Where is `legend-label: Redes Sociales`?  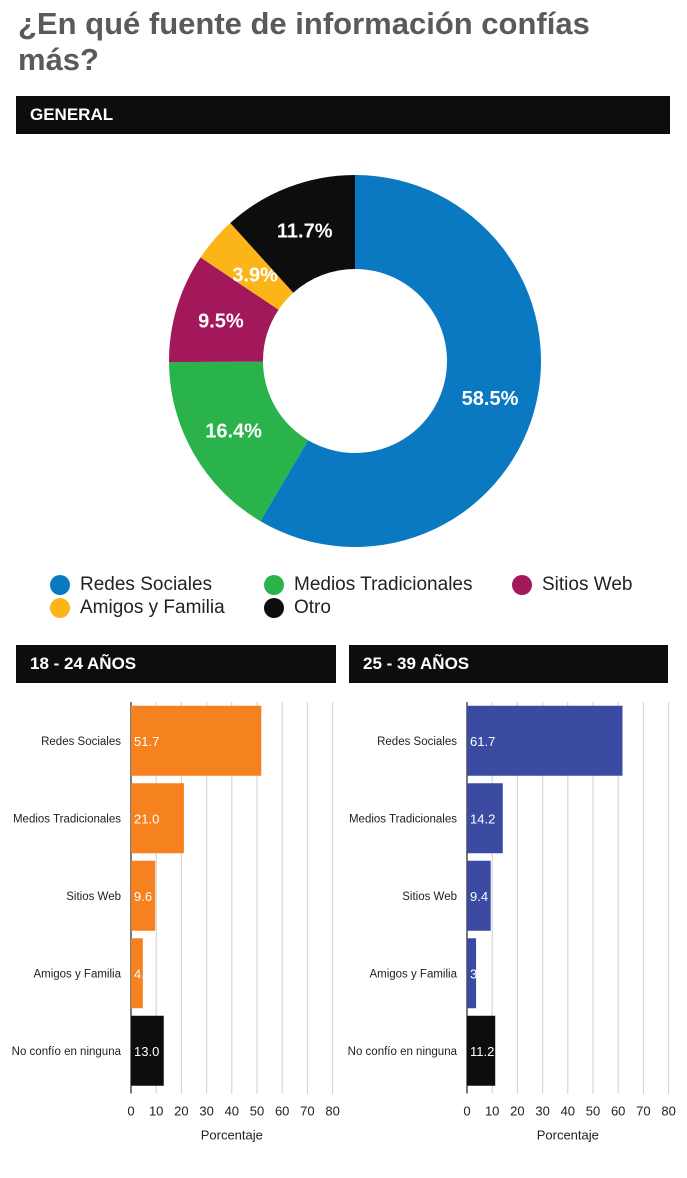 legend-label: Redes Sociales is located at coordinates (146, 584).